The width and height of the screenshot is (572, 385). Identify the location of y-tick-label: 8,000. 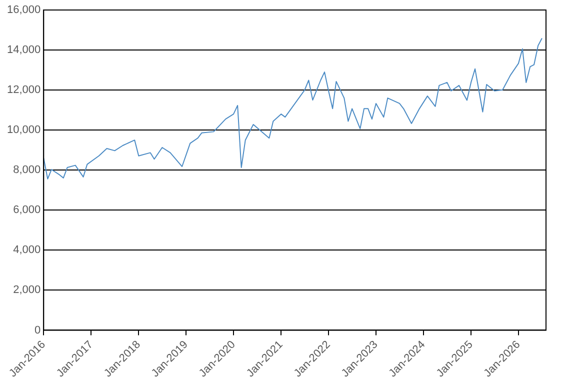
(27, 170).